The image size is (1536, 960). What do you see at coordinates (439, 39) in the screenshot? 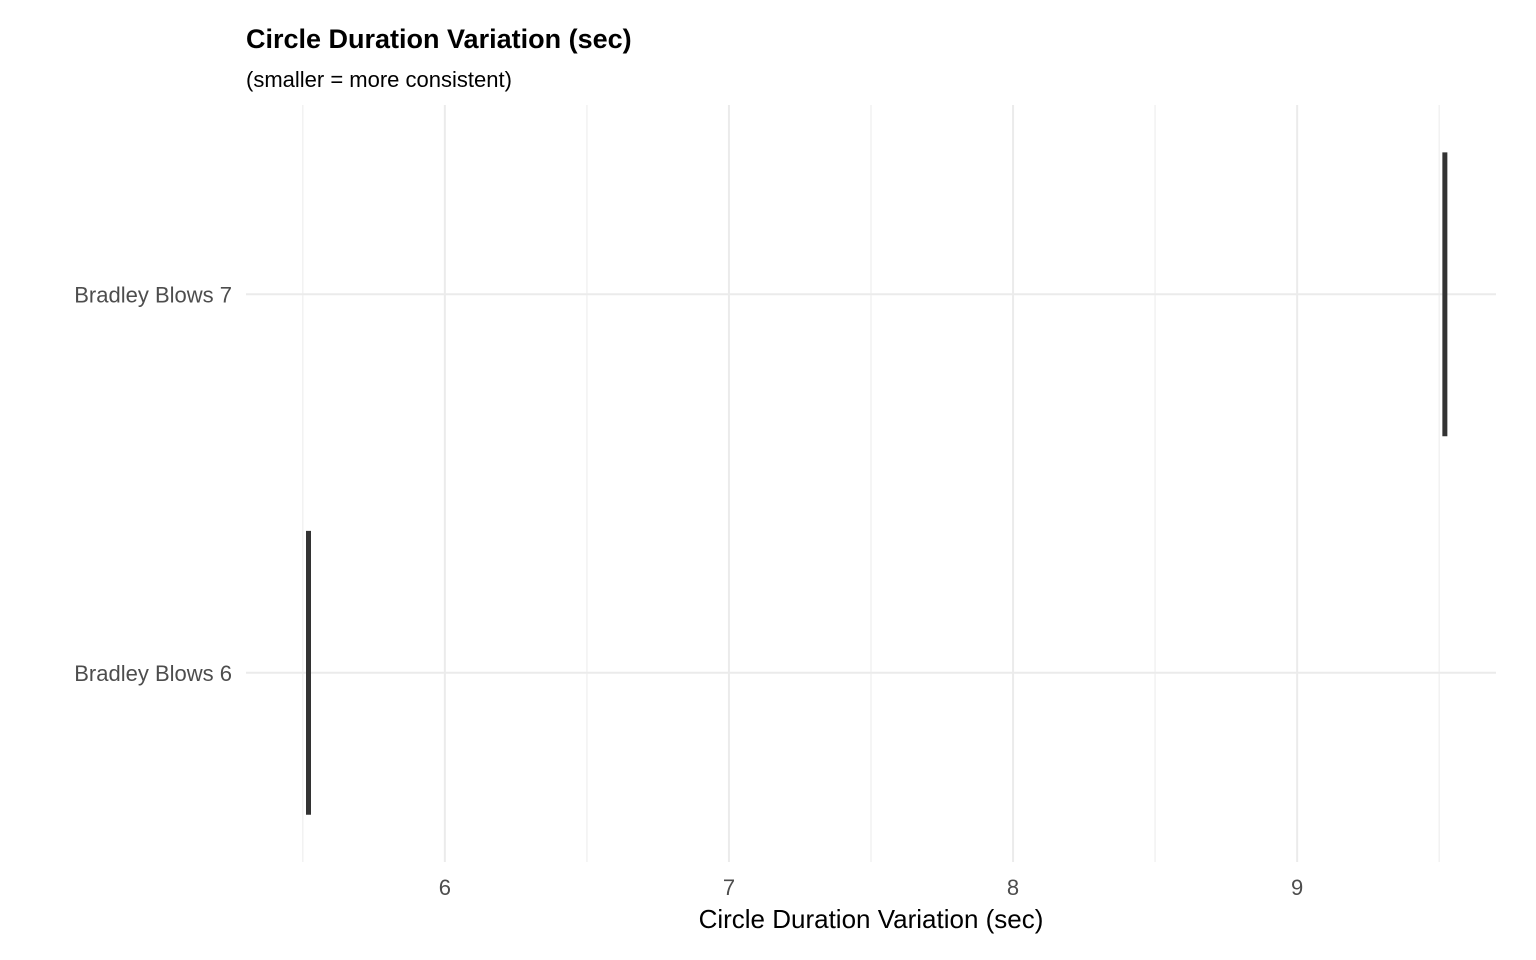
I see `chart-title: Circle Duration Variation (sec)` at bounding box center [439, 39].